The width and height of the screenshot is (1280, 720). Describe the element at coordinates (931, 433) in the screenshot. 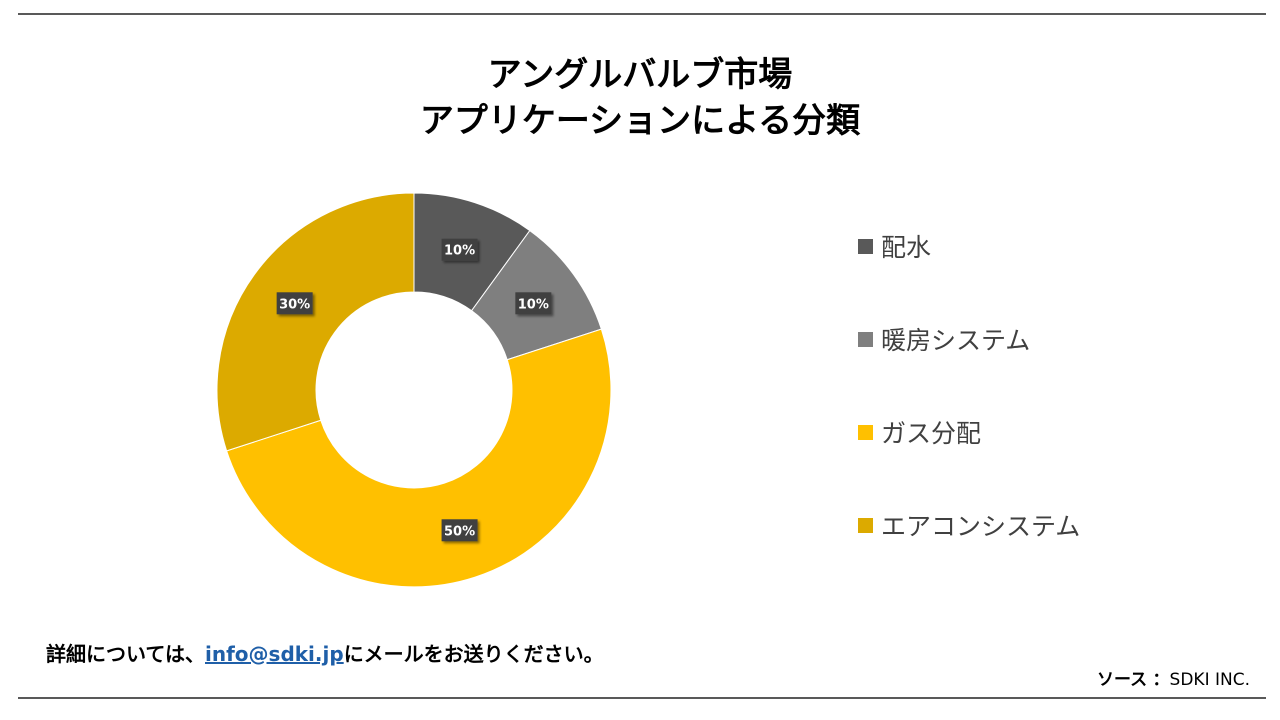

I see `legend-label-3: ガス分配` at that location.